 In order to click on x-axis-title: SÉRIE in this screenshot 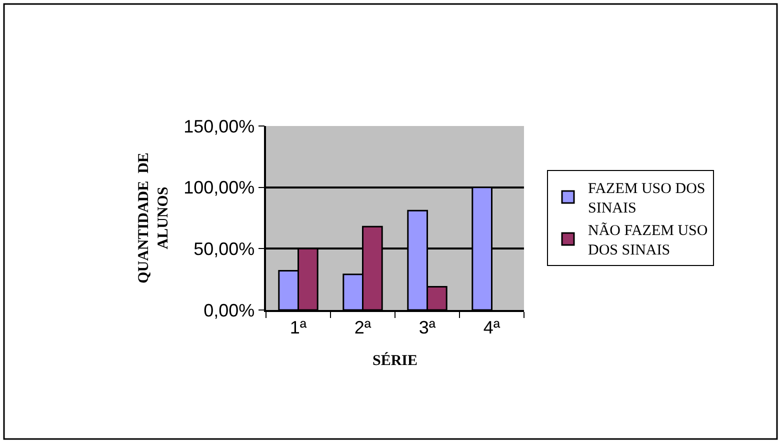, I will do `click(395, 360)`.